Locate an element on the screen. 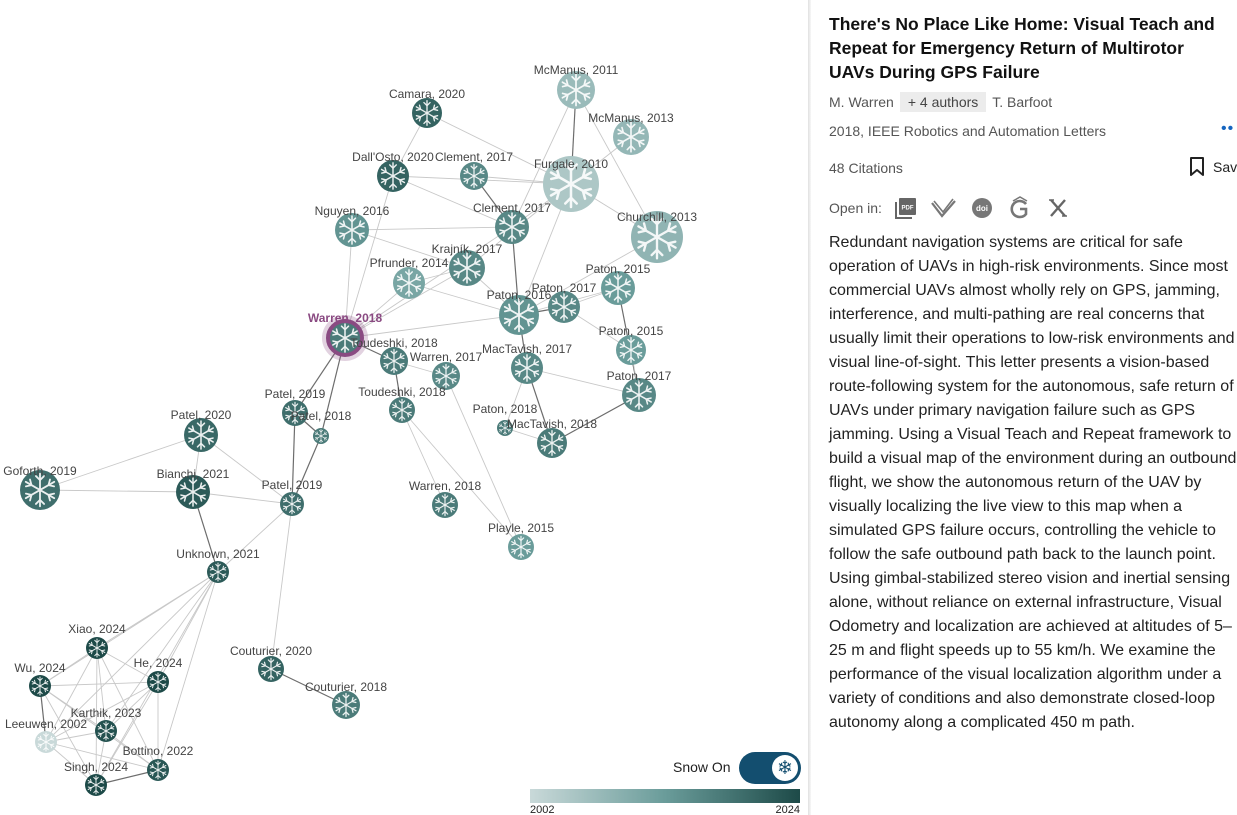 The height and width of the screenshot is (815, 1237). more-options-icon: •• is located at coordinates (1228, 128).